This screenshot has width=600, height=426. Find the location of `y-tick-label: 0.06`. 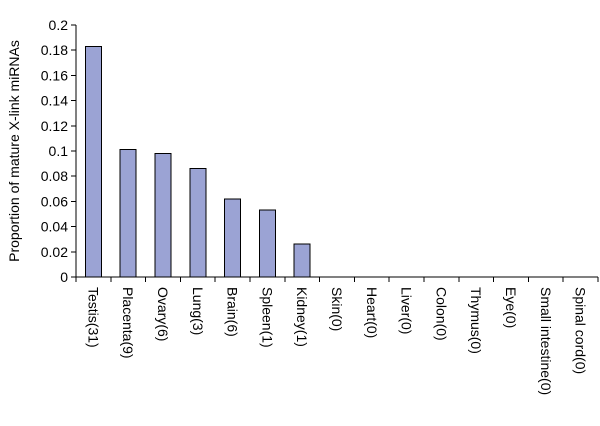

y-tick-label: 0.06 is located at coordinates (54, 201).